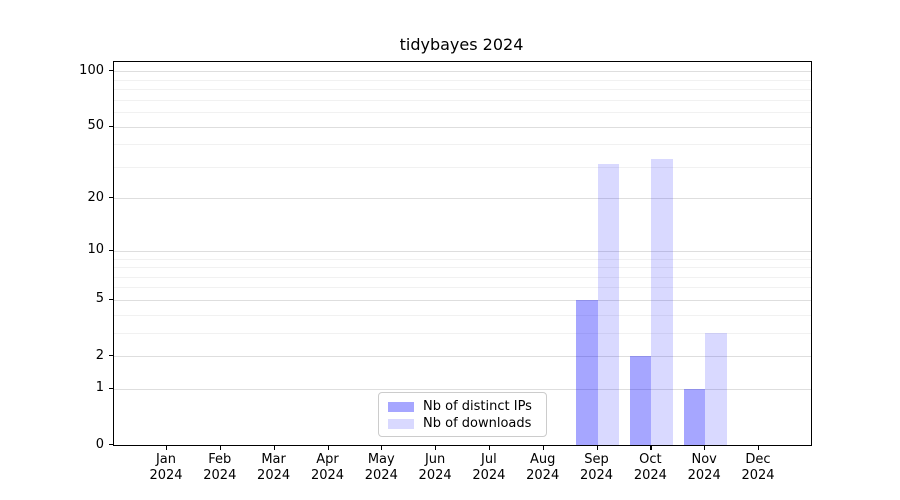 The image size is (900, 500). I want to click on x-tick-label: Nov 2024, so click(704, 468).